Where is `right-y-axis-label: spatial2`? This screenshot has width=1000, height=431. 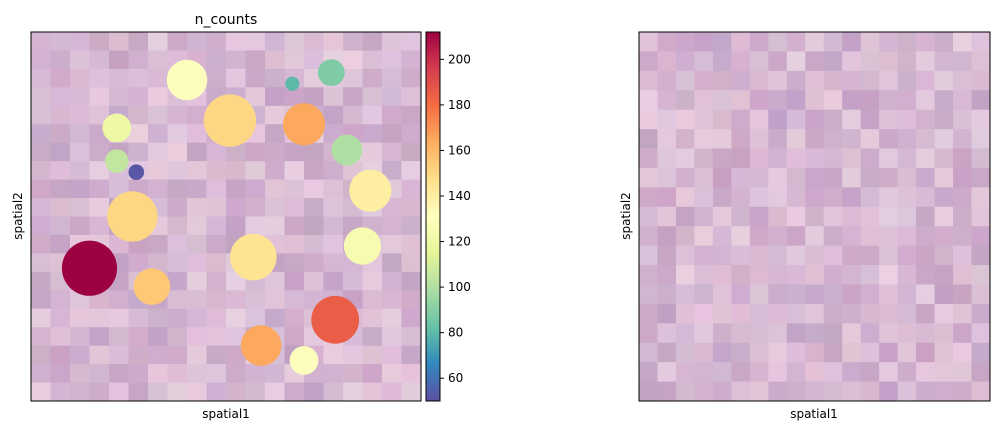 right-y-axis-label: spatial2 is located at coordinates (626, 216).